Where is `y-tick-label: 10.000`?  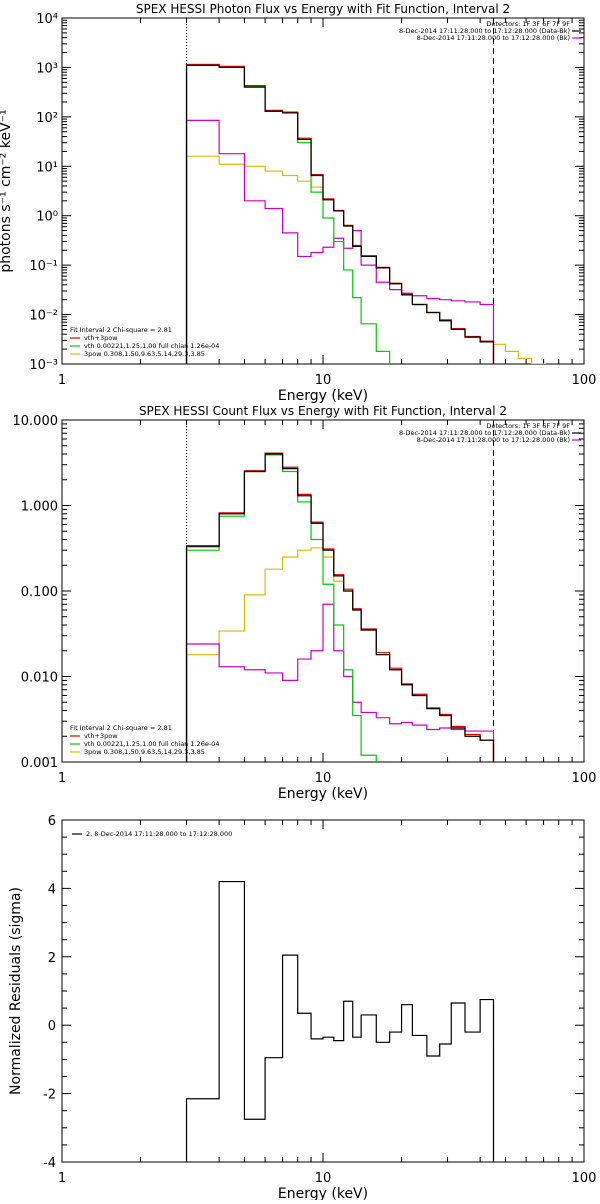 y-tick-label: 10.000 is located at coordinates (36, 421).